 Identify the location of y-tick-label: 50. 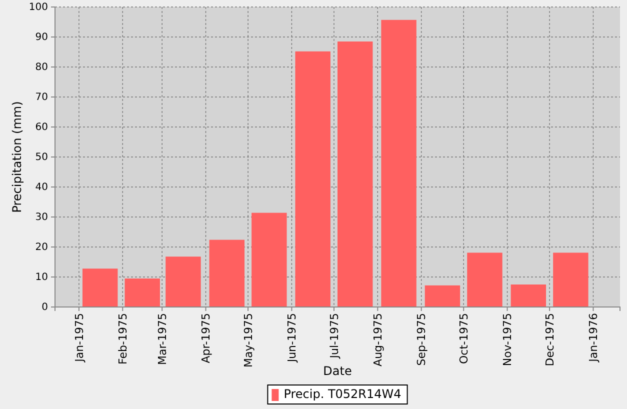
(41, 158).